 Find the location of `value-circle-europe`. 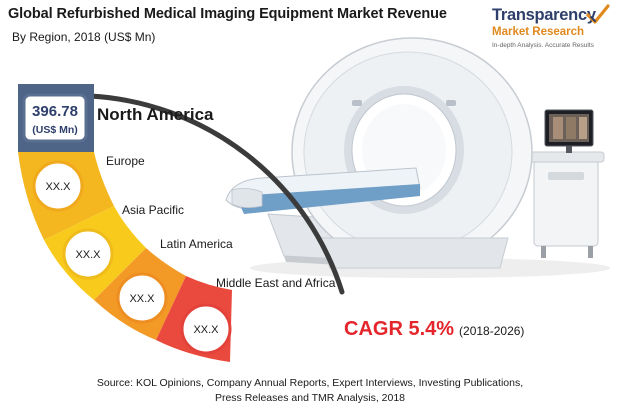

value-circle-europe is located at coordinates (58, 186).